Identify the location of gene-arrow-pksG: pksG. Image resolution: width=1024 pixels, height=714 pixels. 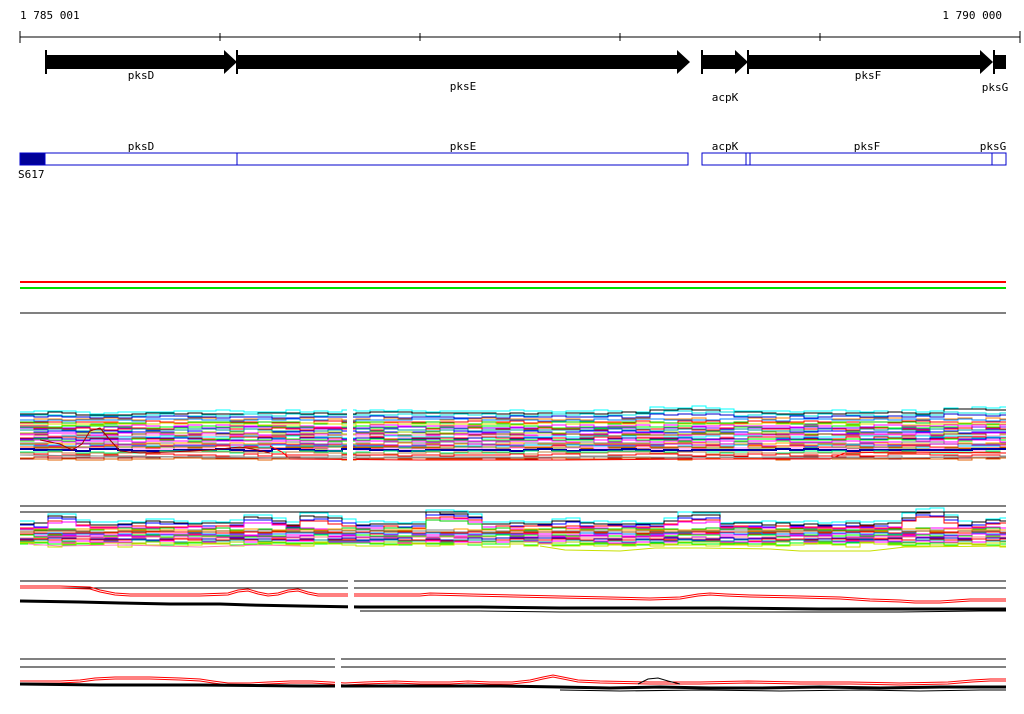
(995, 72).